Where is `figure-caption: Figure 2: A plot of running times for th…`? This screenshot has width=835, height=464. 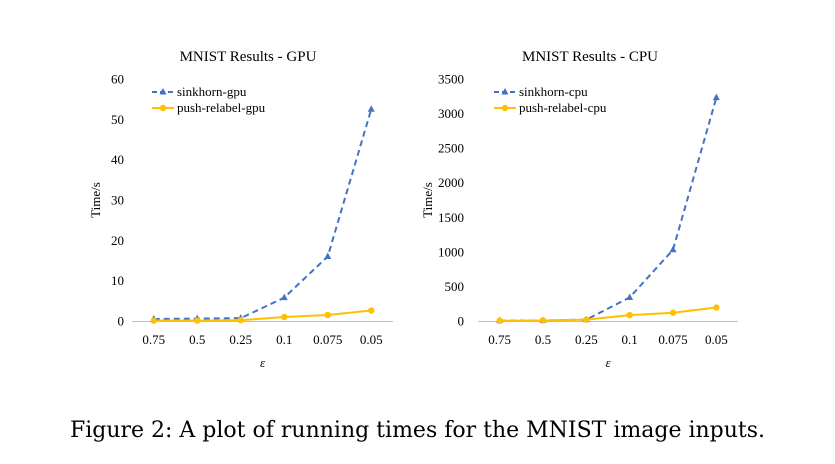
figure-caption: Figure 2: A plot of running times for th… is located at coordinates (417, 430).